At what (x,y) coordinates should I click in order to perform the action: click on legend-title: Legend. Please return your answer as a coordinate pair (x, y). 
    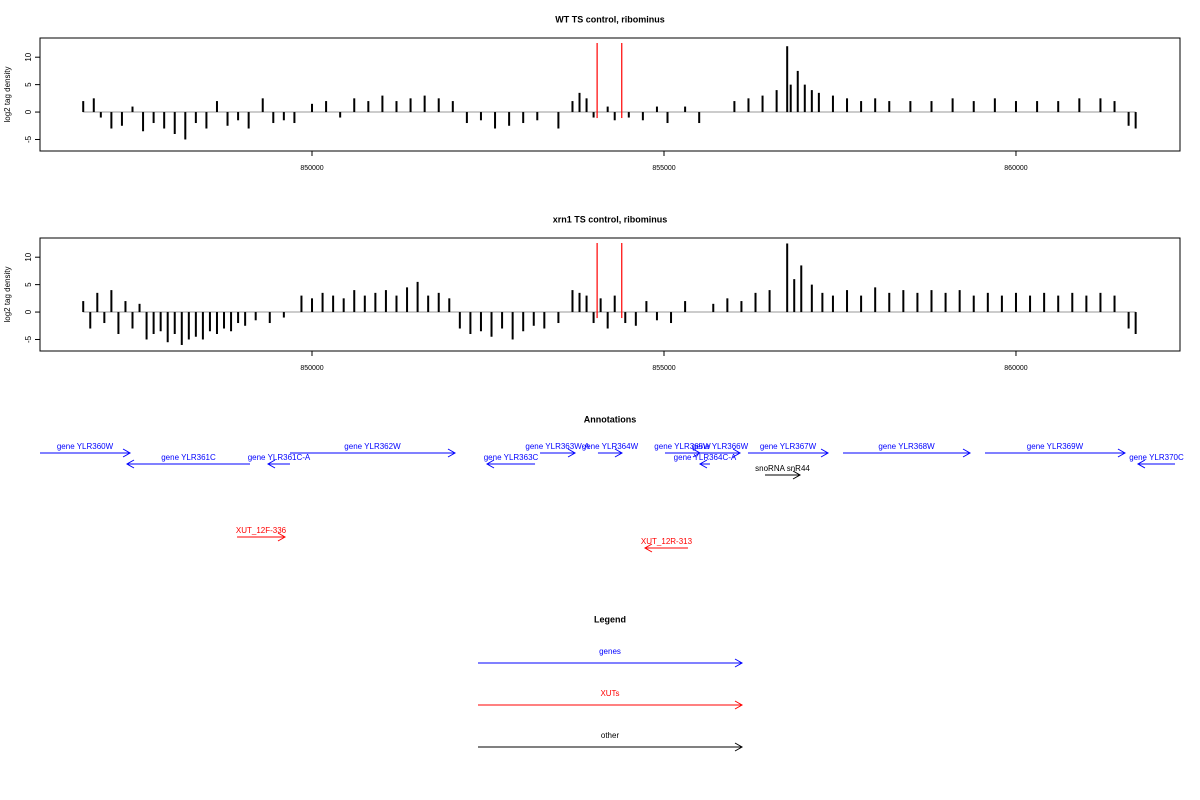
    Looking at the image, I should click on (610, 619).